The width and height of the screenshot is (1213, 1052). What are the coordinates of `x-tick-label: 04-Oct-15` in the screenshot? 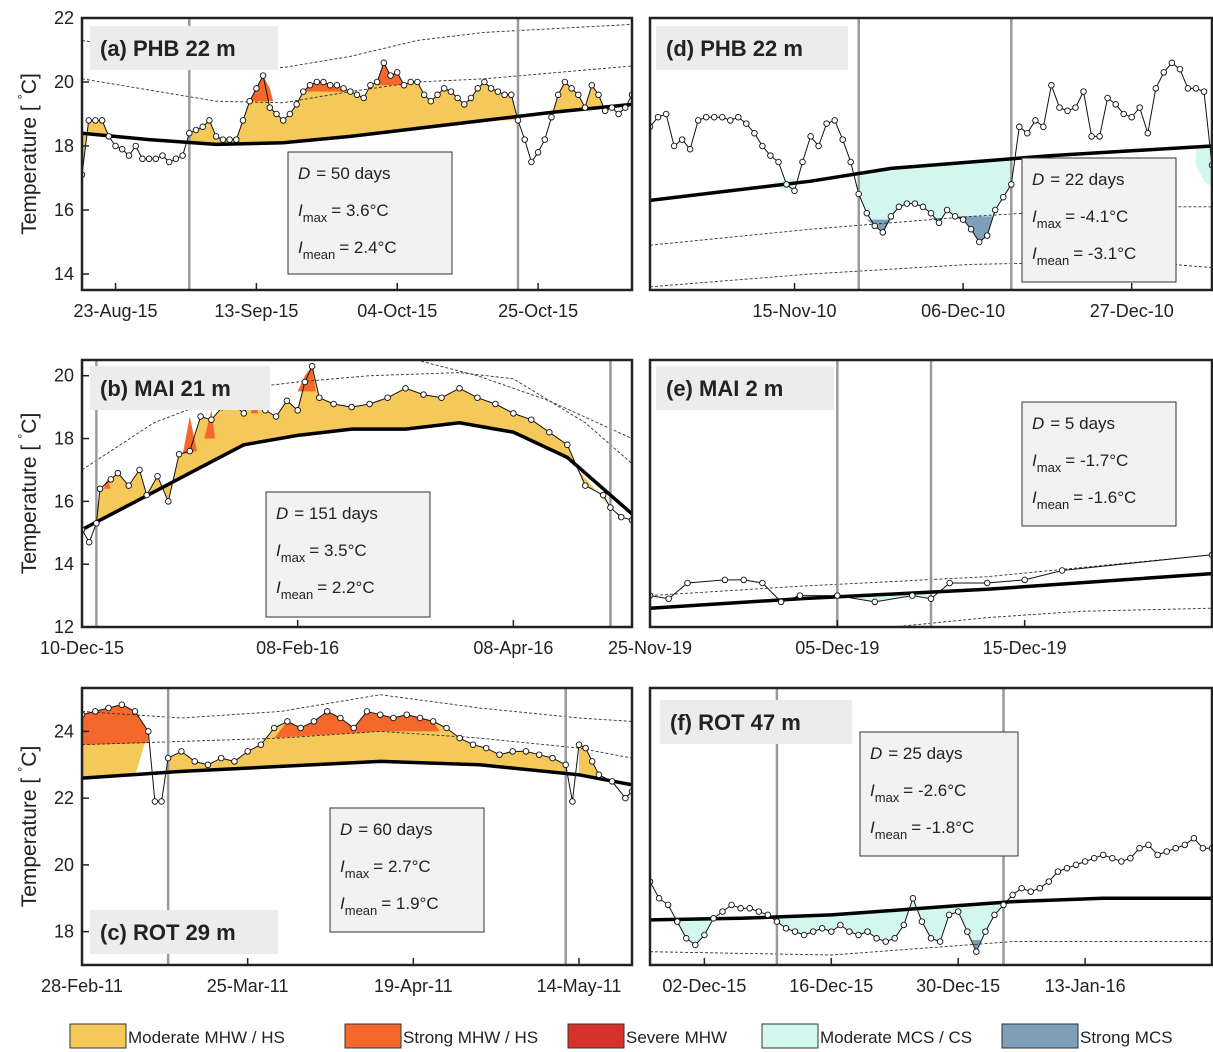 It's located at (397, 311).